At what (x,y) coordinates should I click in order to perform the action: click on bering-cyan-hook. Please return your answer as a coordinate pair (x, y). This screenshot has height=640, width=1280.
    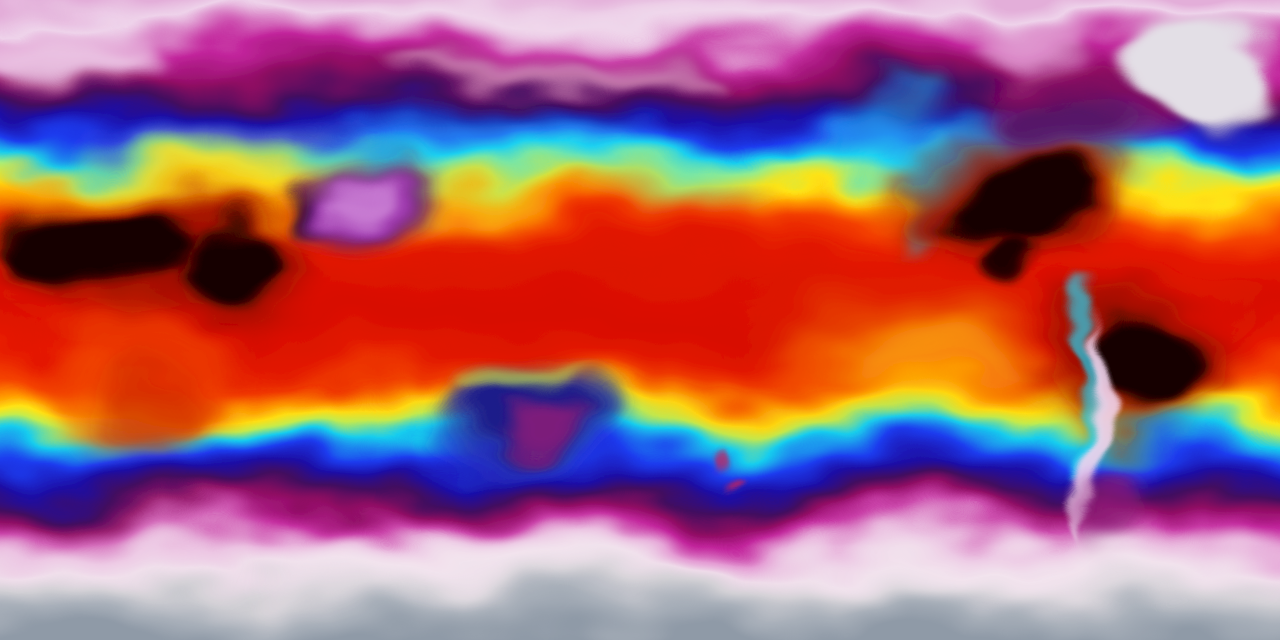
    Looking at the image, I should click on (865, 130).